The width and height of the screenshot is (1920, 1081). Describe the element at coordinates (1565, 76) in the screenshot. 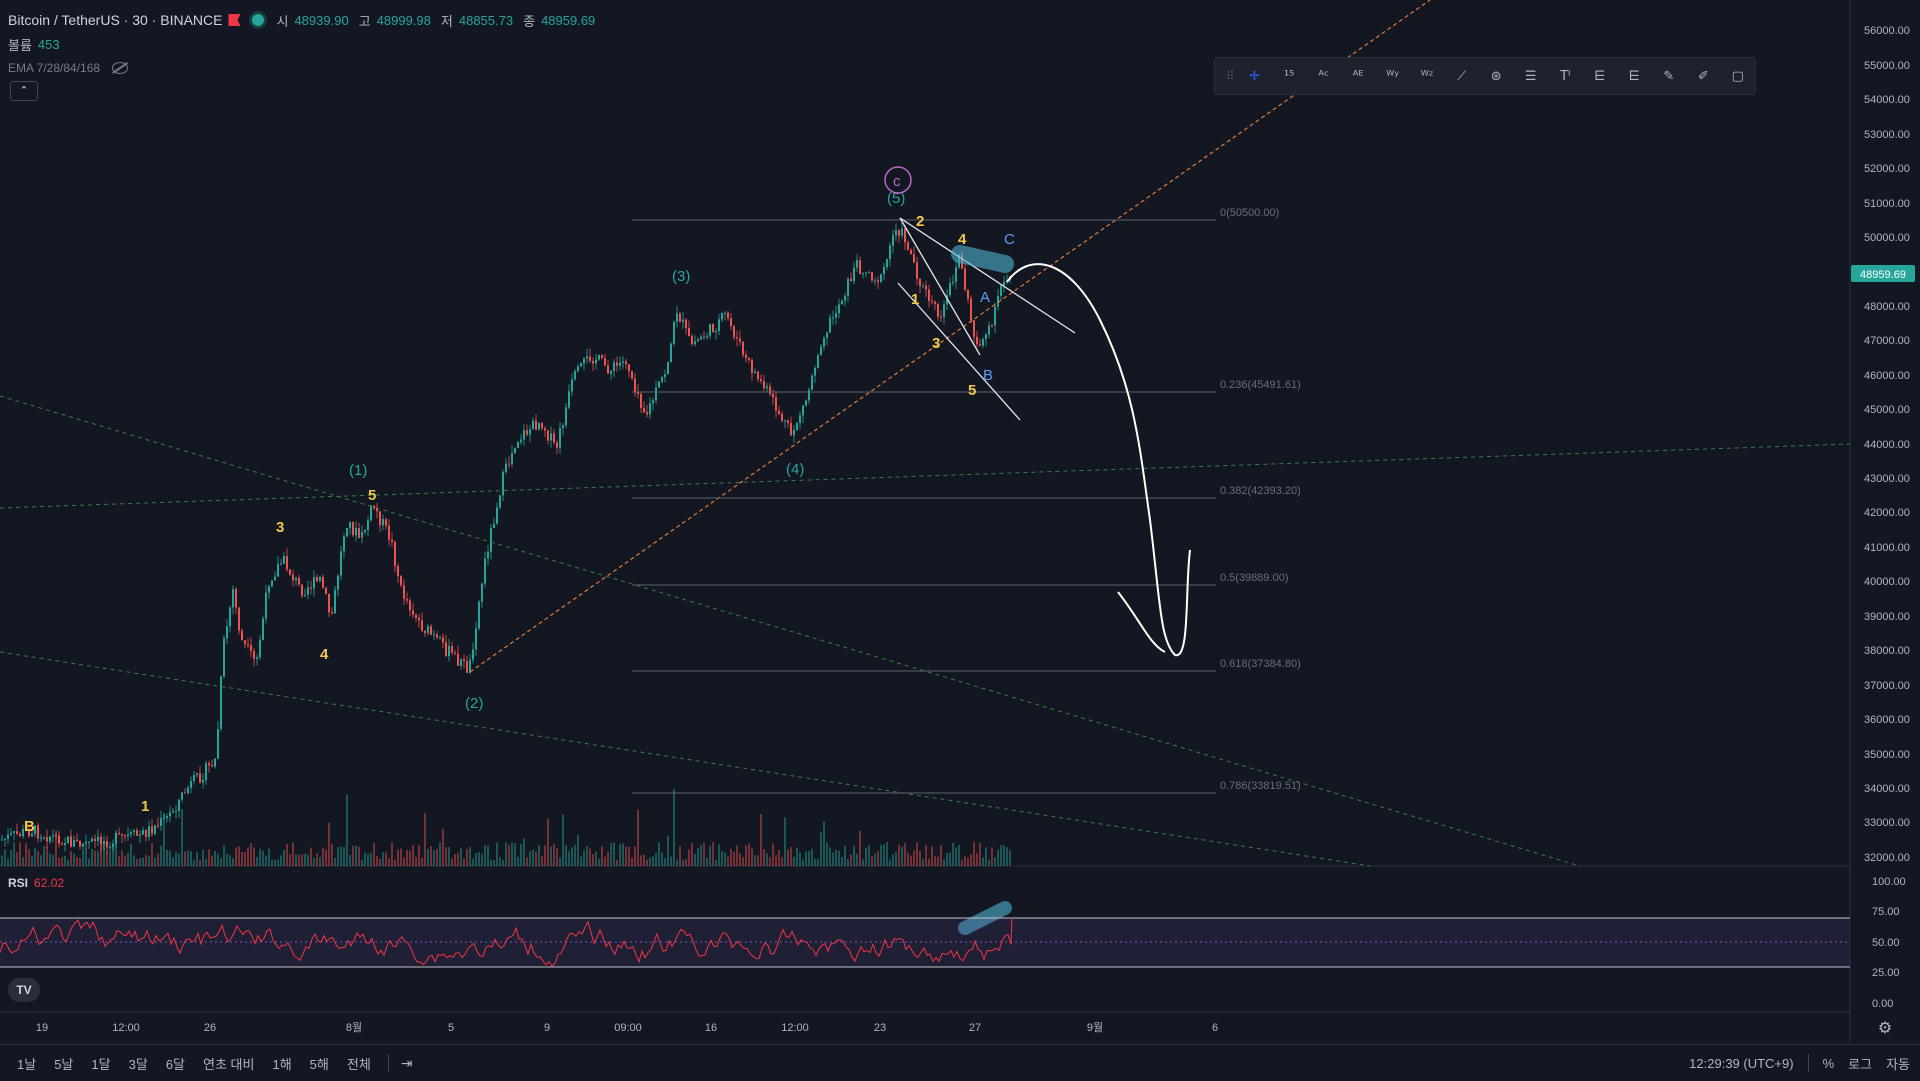

I see `text-icon: Tᴵ` at that location.